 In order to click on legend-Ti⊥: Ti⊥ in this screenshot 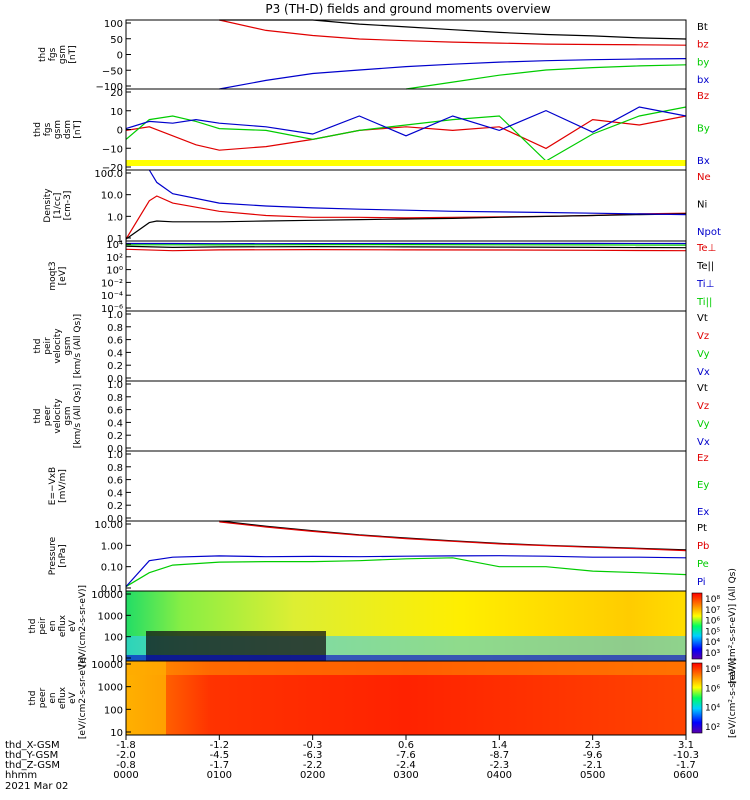, I will do `click(705, 284)`.